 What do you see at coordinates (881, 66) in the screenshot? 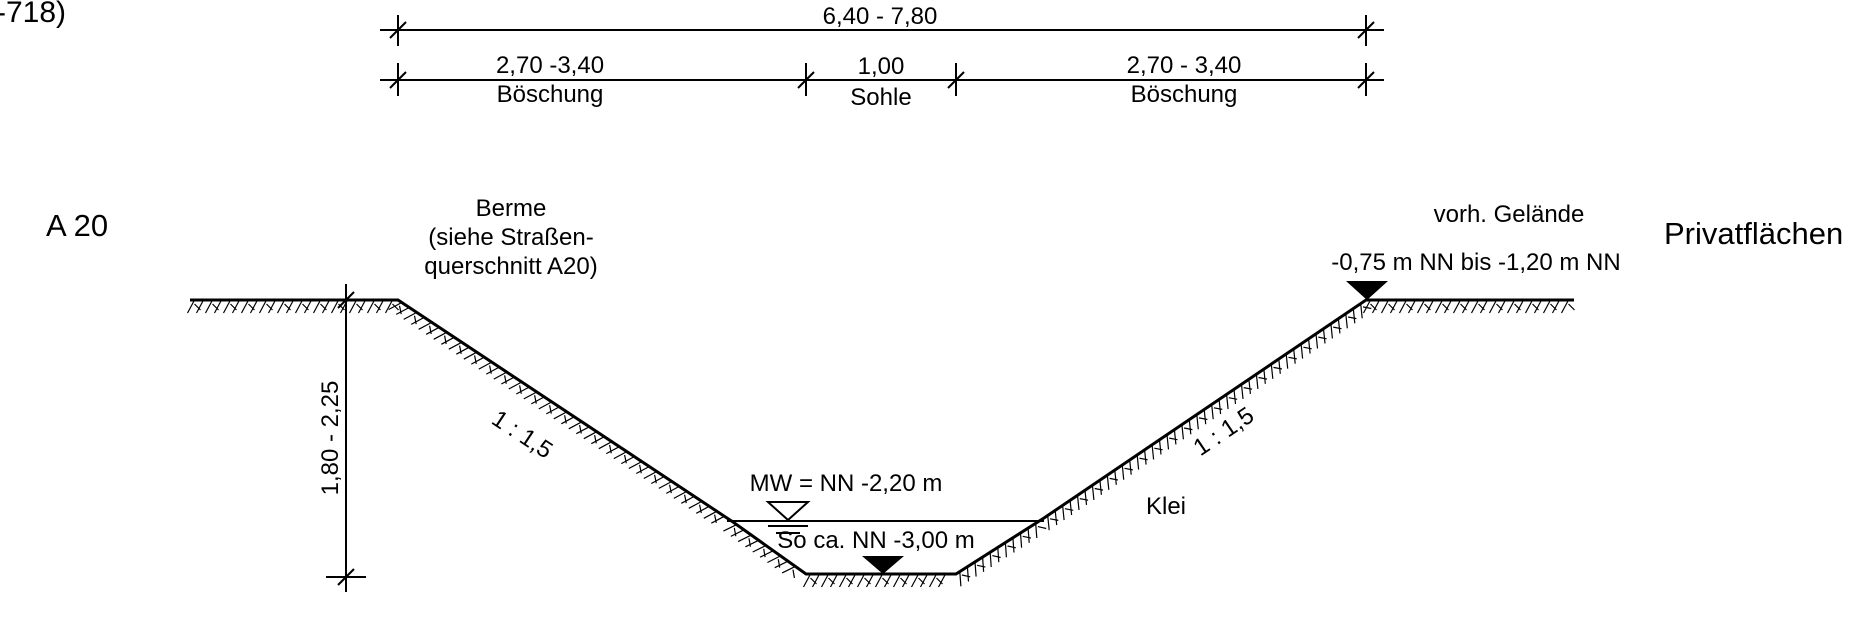
I see `bottom-width: 1,00` at bounding box center [881, 66].